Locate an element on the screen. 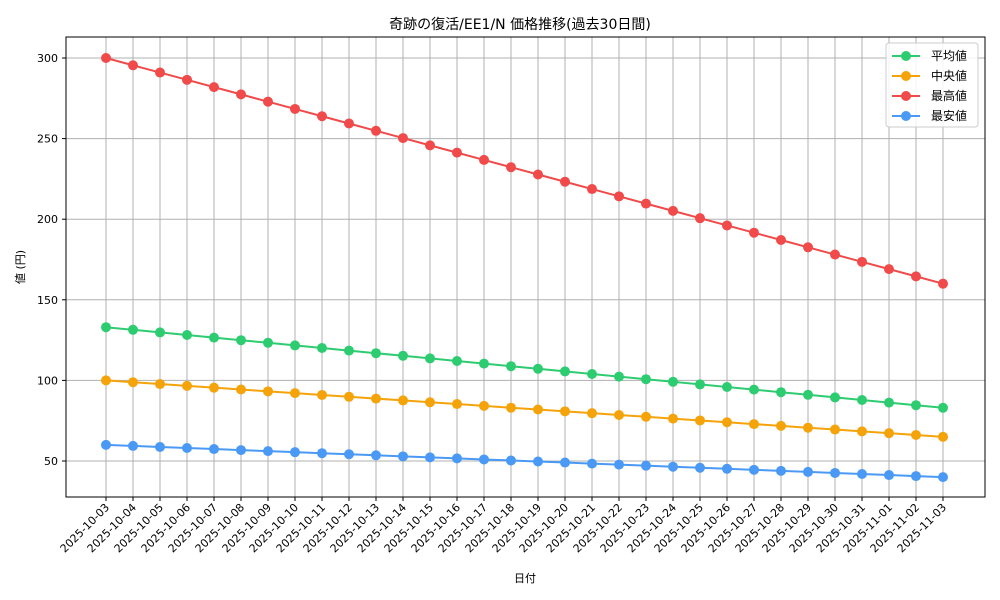 The width and height of the screenshot is (1000, 600). y-axis-label: 値 (円) is located at coordinates (20, 267).